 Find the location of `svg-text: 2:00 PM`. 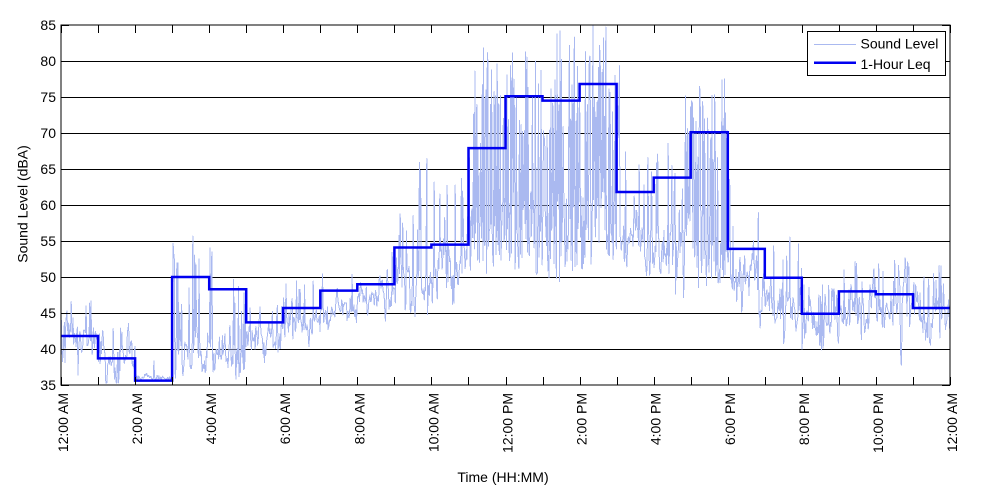

svg-text: 2:00 PM is located at coordinates (582, 419).